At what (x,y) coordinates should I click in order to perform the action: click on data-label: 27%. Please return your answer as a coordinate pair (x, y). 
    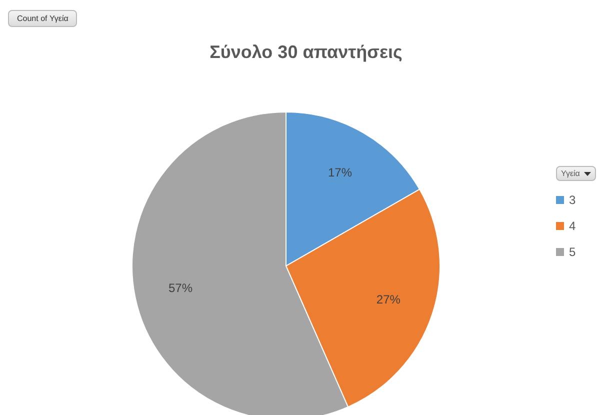
    Looking at the image, I should click on (388, 299).